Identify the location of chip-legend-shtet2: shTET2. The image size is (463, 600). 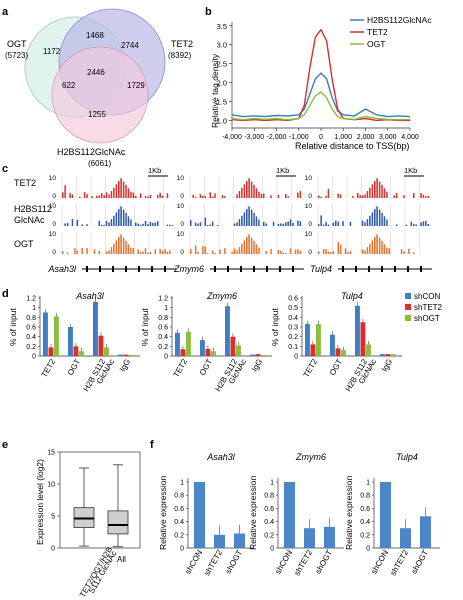
(428, 307).